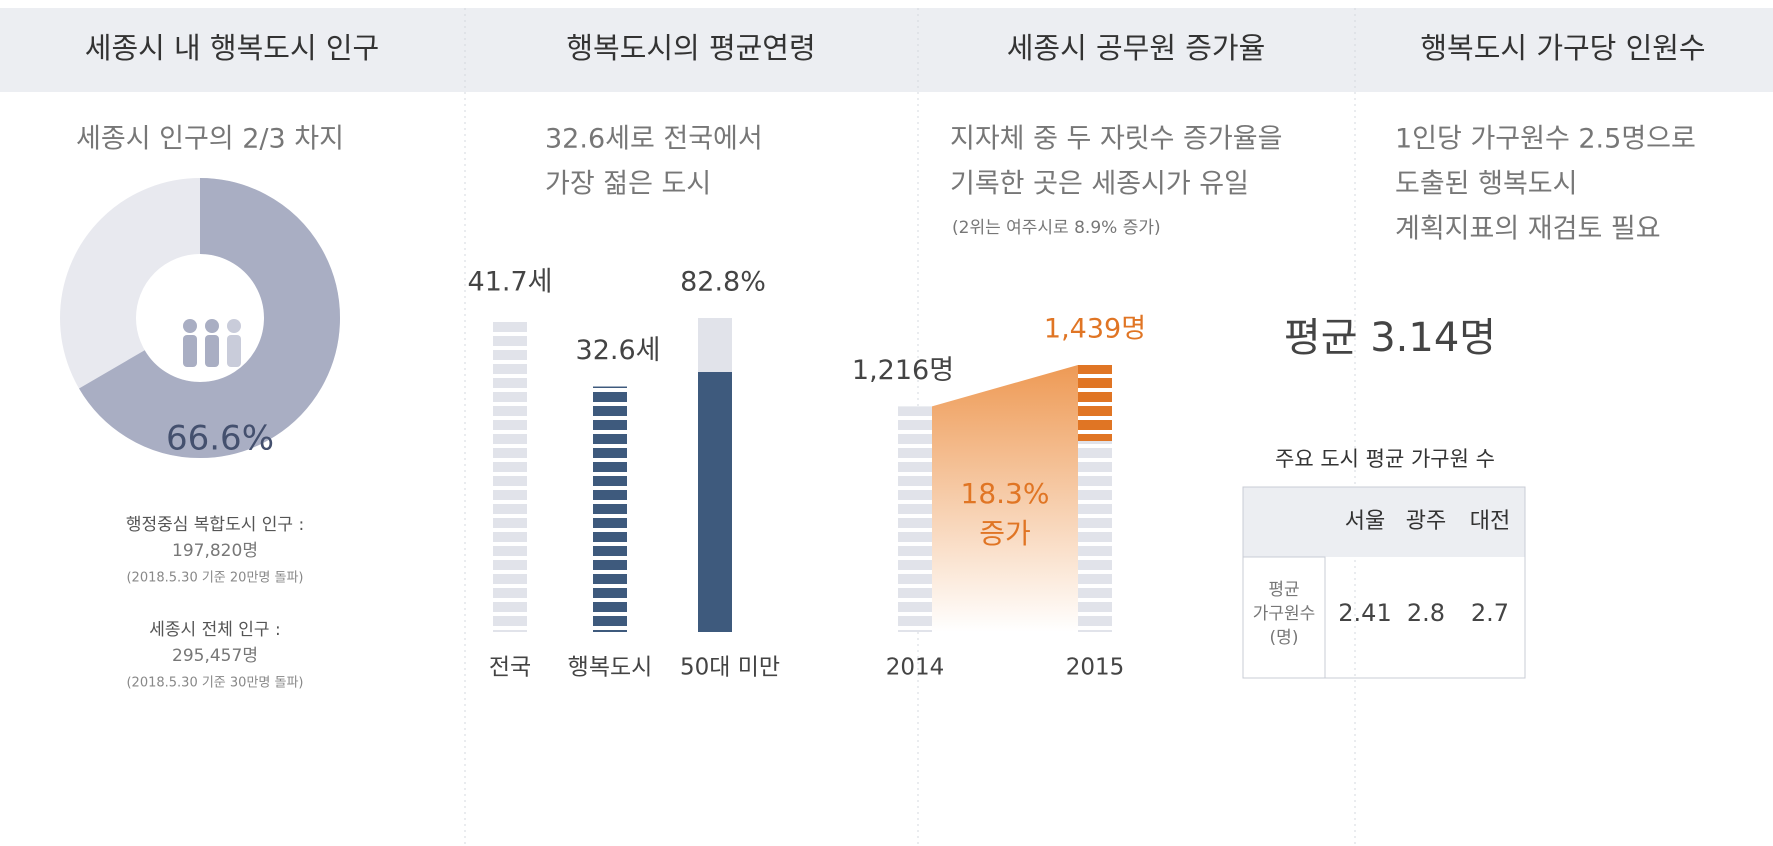  Describe the element at coordinates (232, 48) in the screenshot. I see `panel-title: 세종시 내 행복도시 인구` at that location.